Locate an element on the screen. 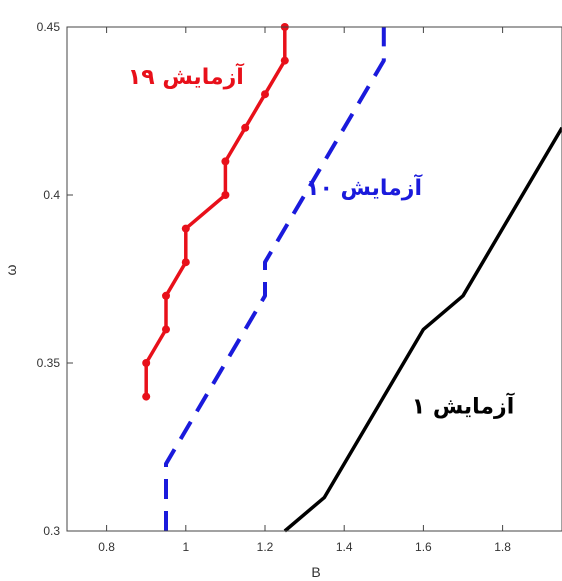 This screenshot has width=562, height=581. x-axis-label: B is located at coordinates (315, 572).